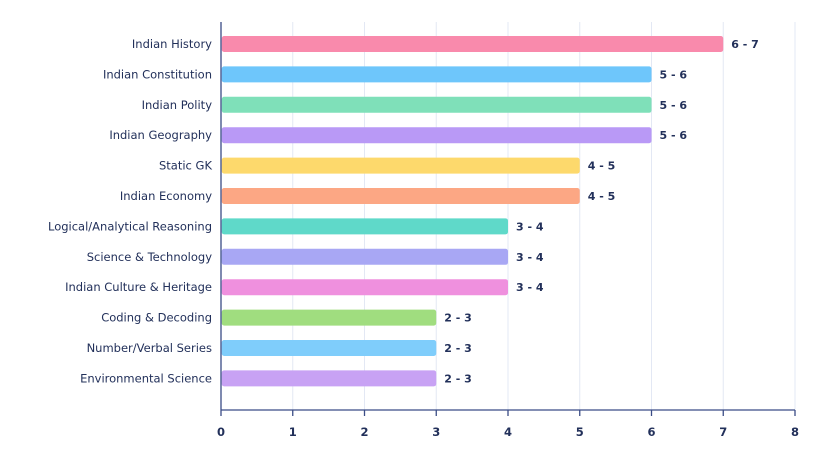  I want to click on x-tick-label: 5, so click(580, 432).